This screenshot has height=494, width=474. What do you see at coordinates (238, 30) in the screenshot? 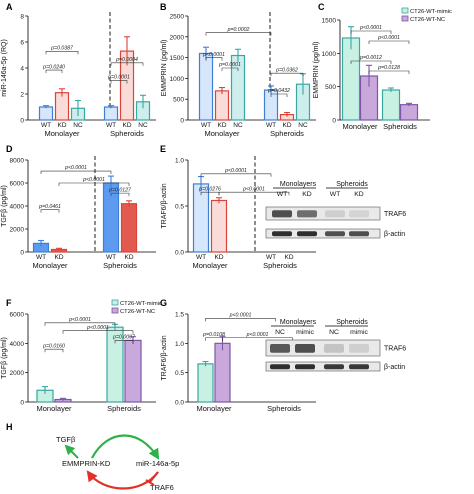
I see `p-value-label: p=0.0002` at bounding box center [238, 30].